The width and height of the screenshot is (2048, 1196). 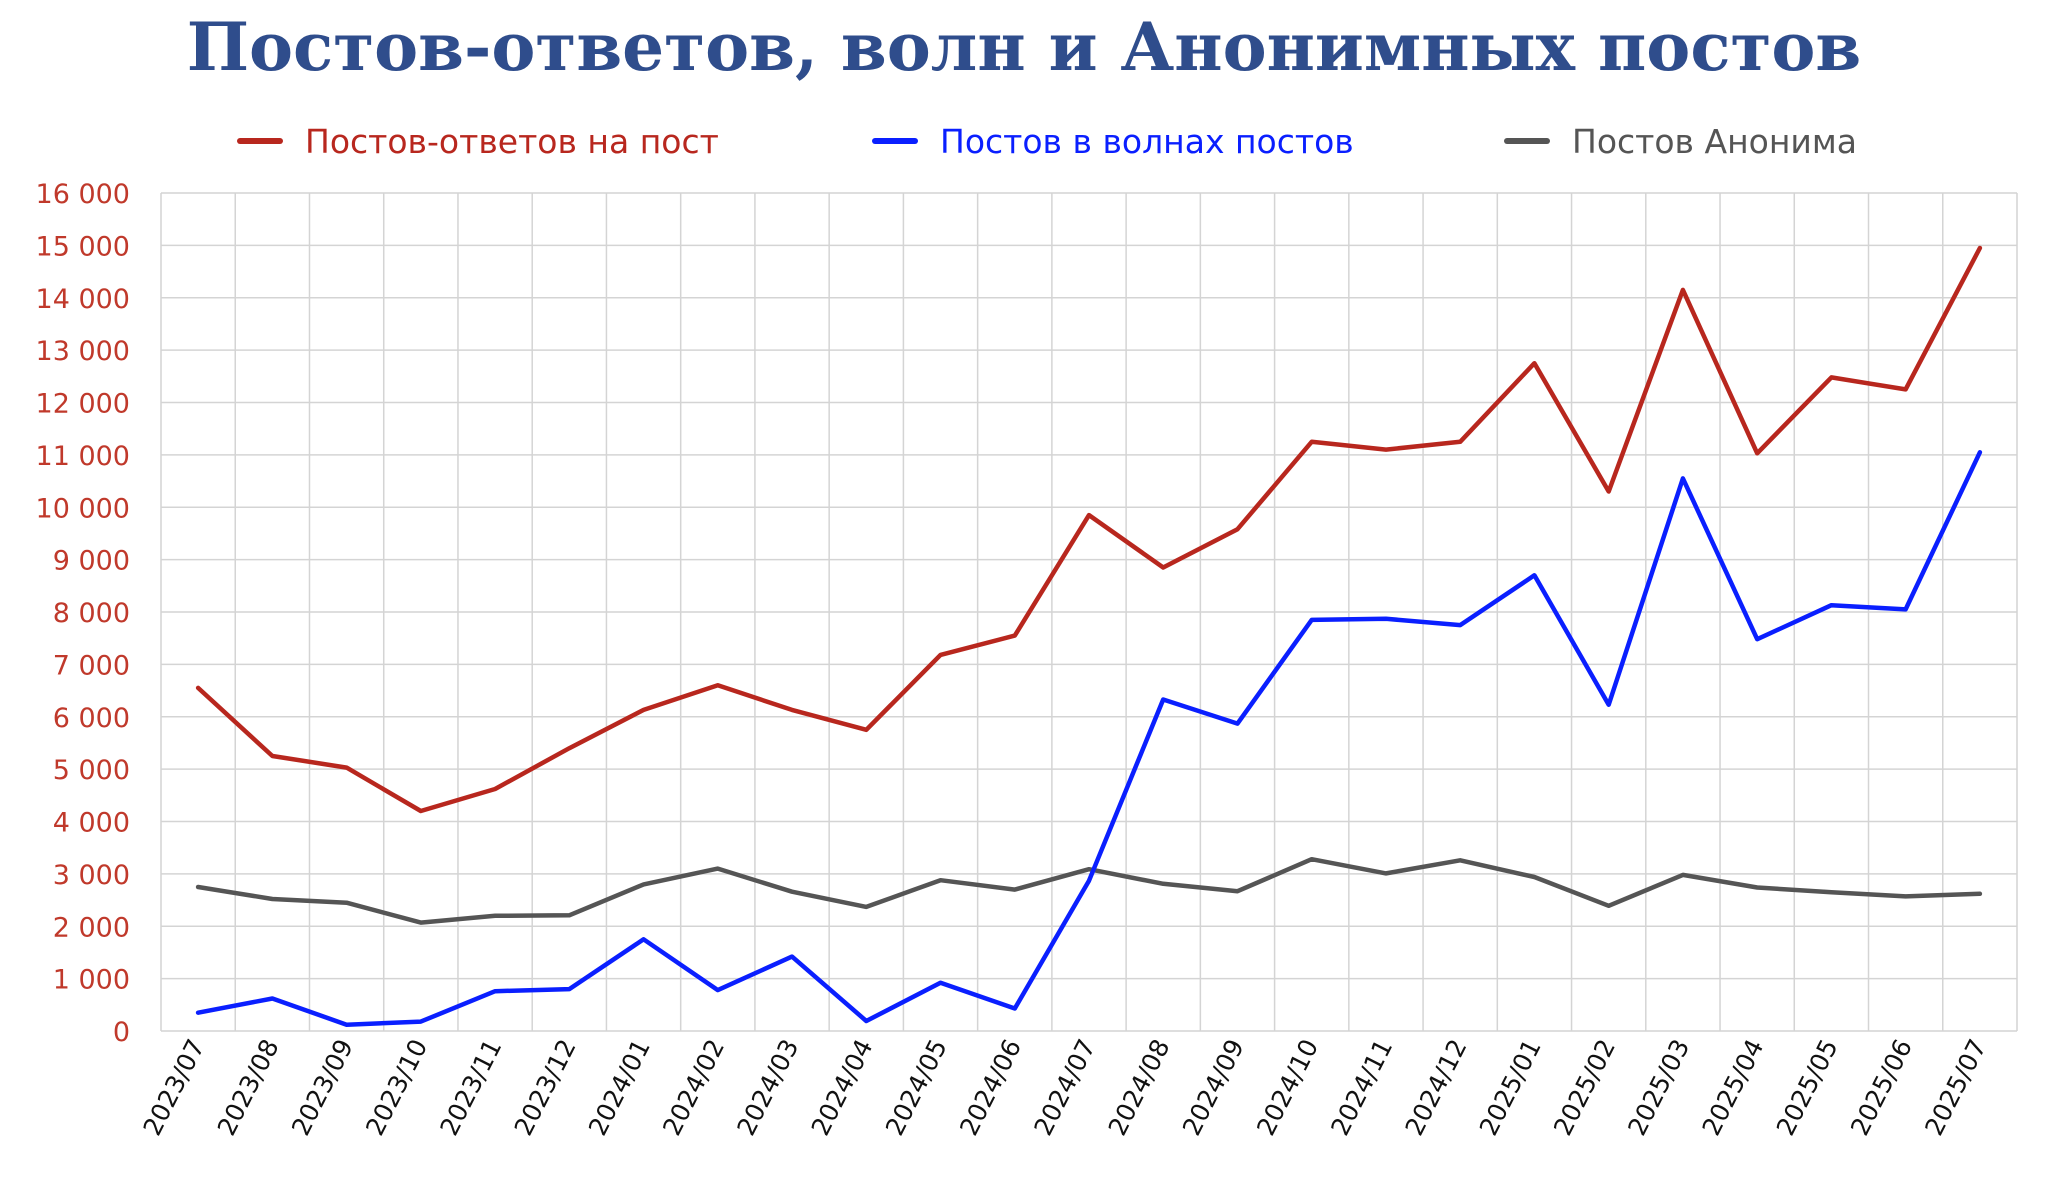 I want to click on x-tick-label: 2023/09, so click(x=322, y=1088).